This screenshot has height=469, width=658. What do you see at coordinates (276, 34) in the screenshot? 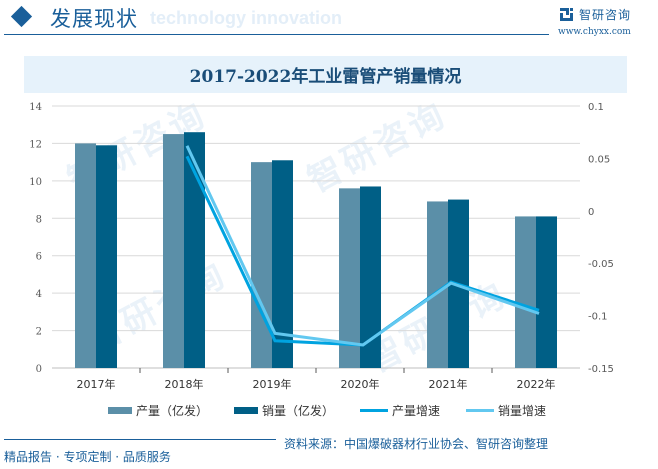
I see `header-divider` at bounding box center [276, 34].